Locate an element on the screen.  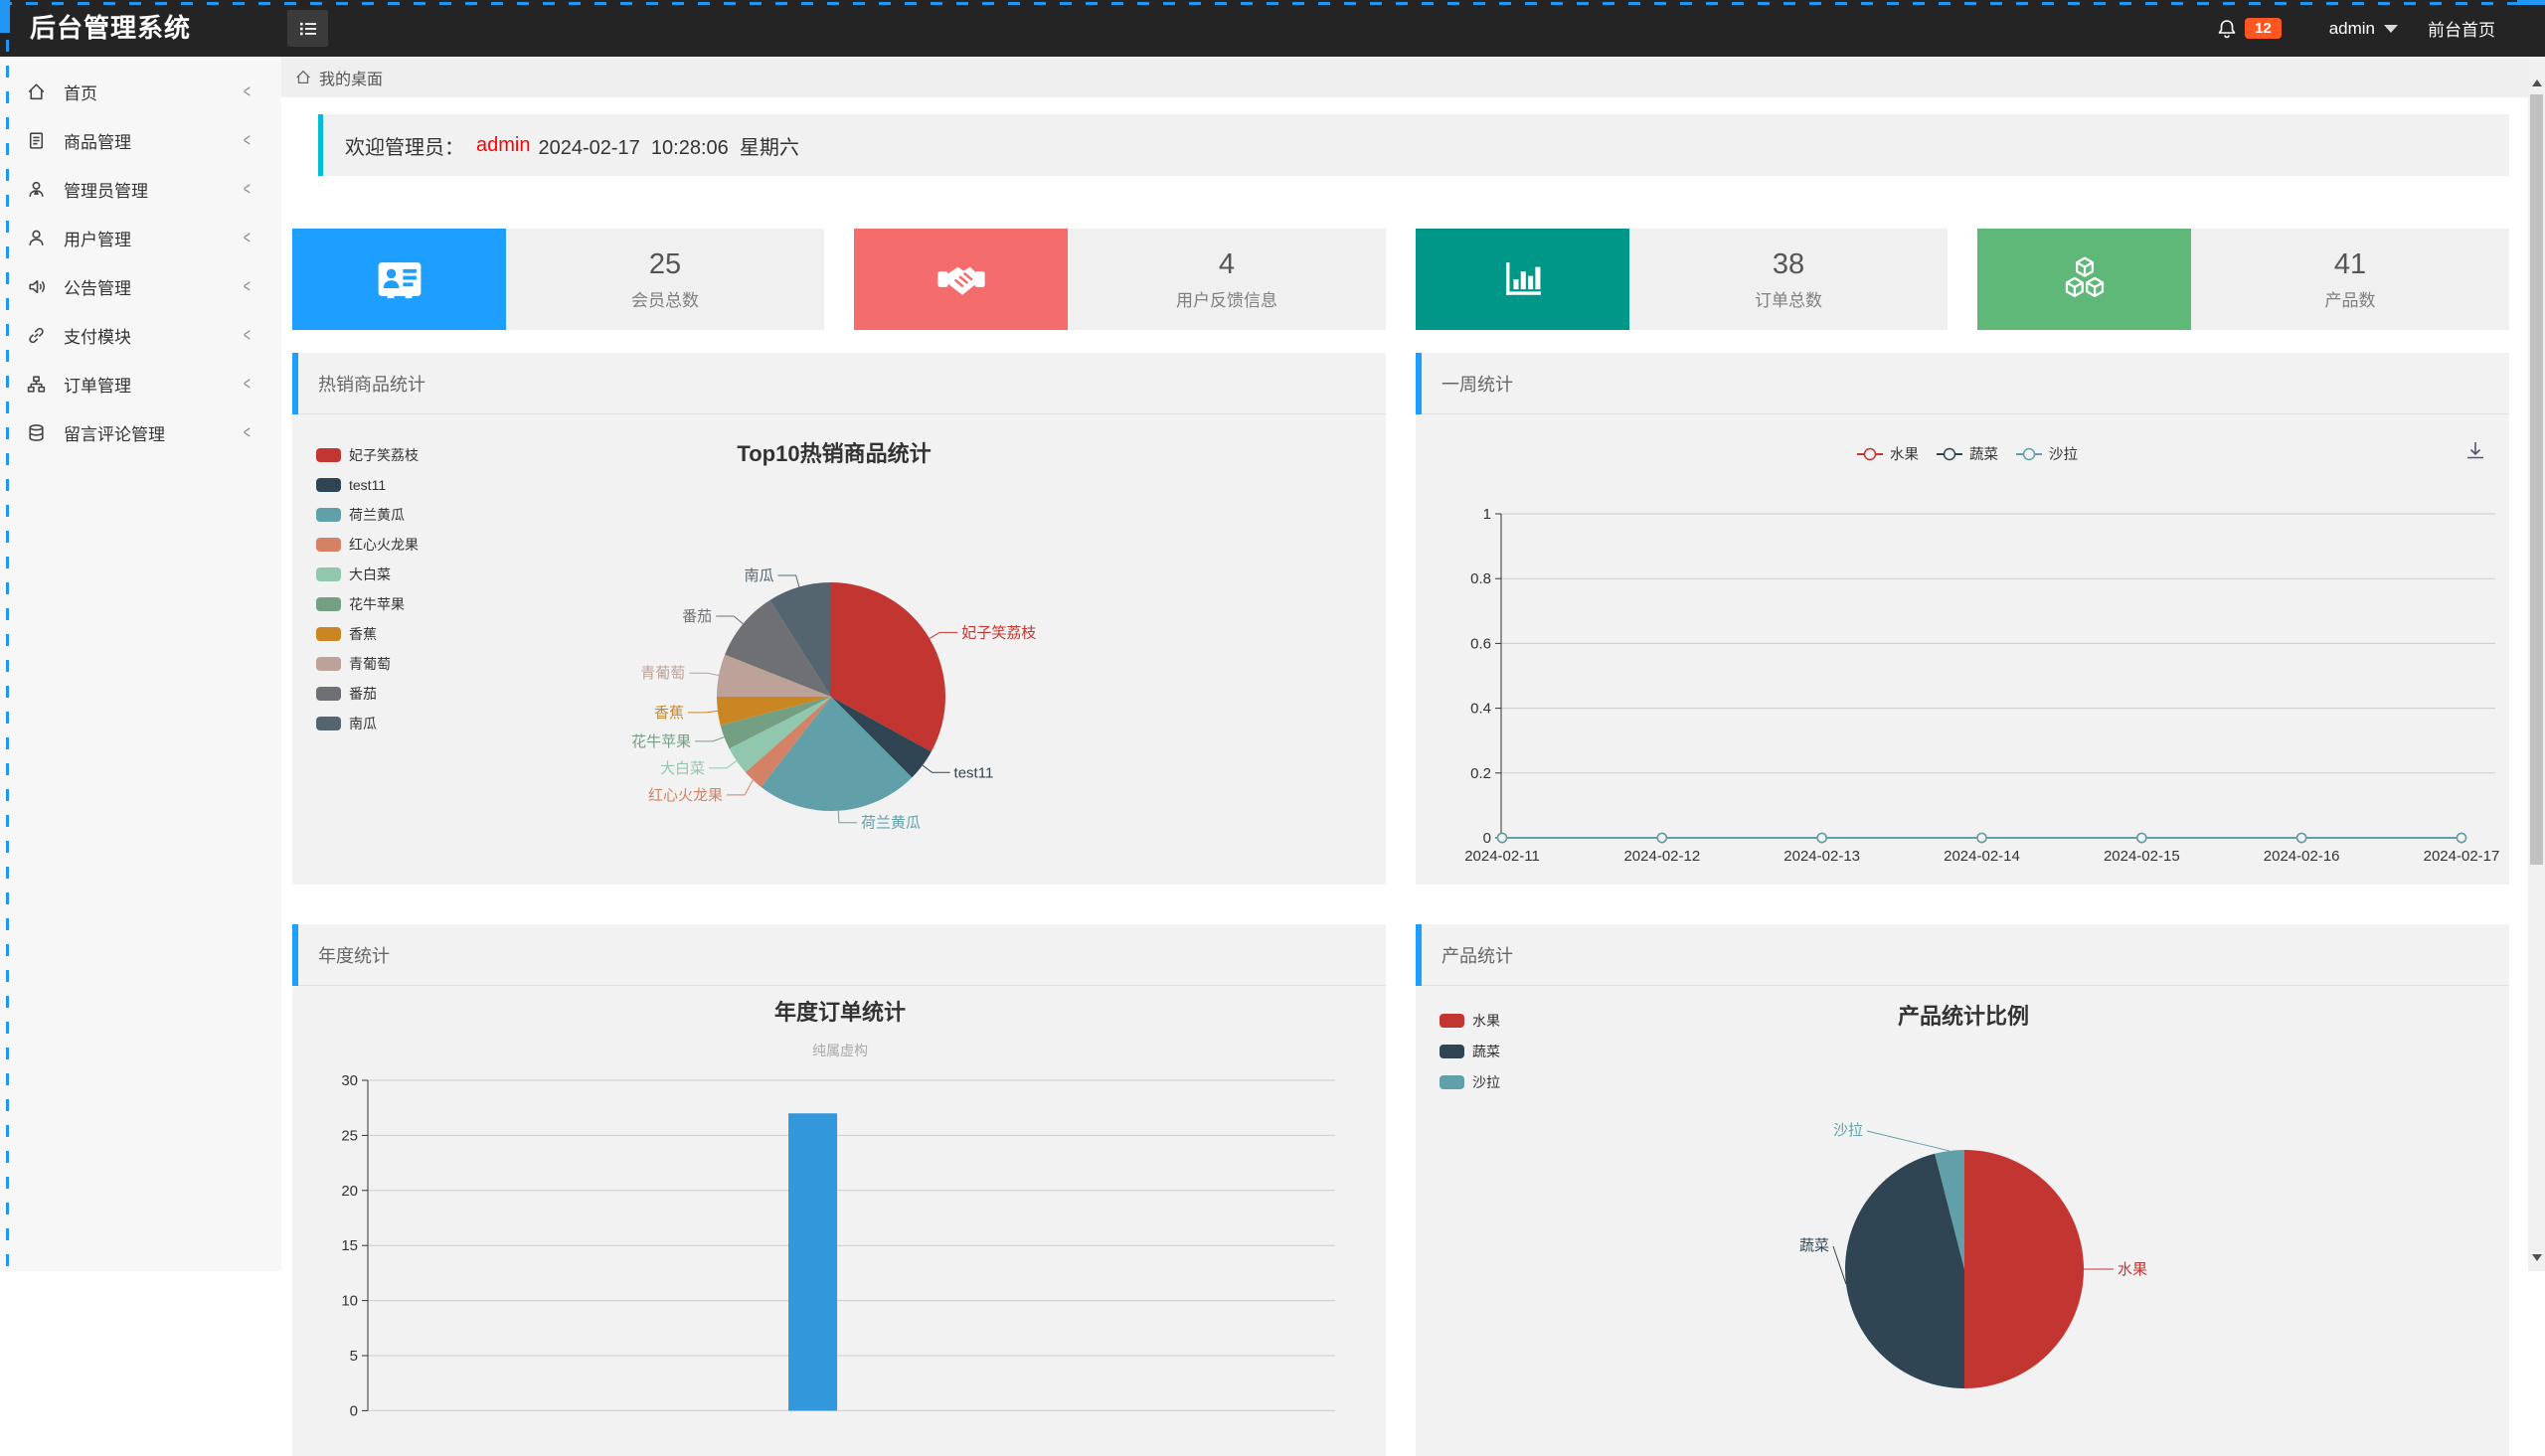
scrollbar-down-arrow is located at coordinates (2537, 1257).